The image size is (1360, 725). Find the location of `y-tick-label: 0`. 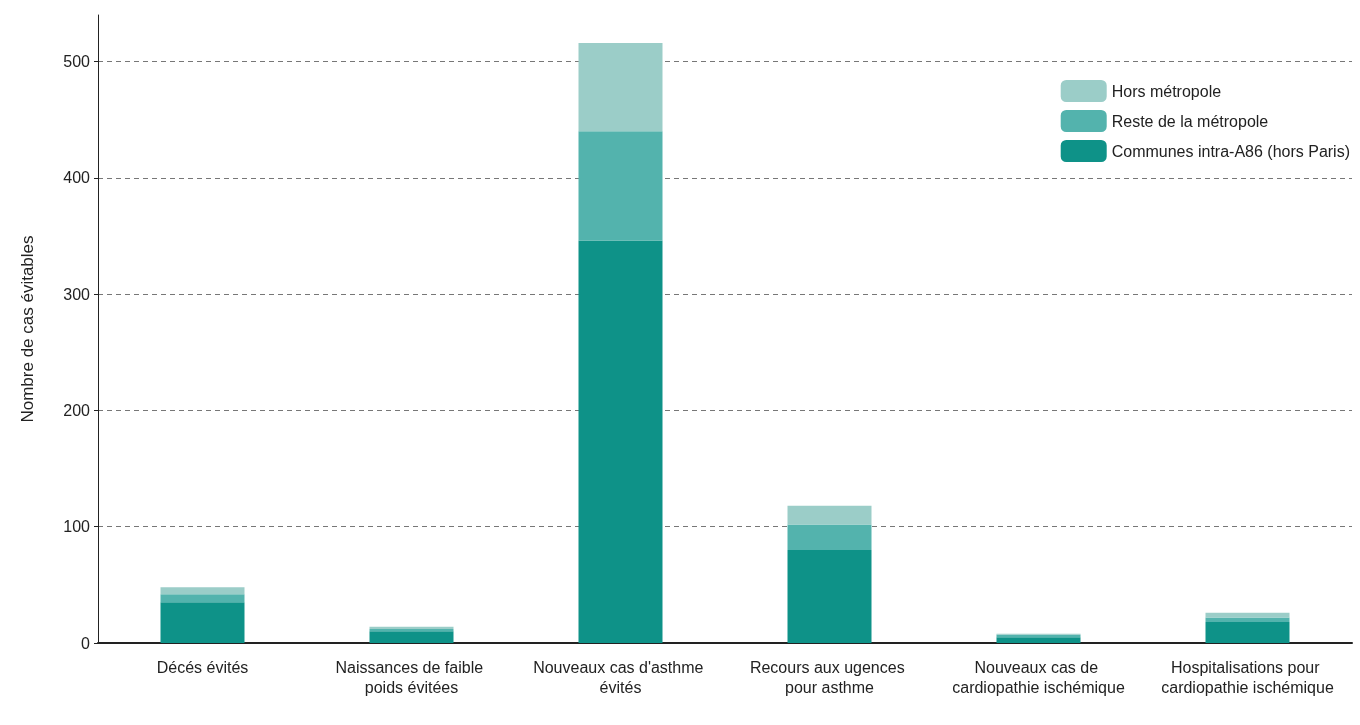

y-tick-label: 0 is located at coordinates (86, 643).